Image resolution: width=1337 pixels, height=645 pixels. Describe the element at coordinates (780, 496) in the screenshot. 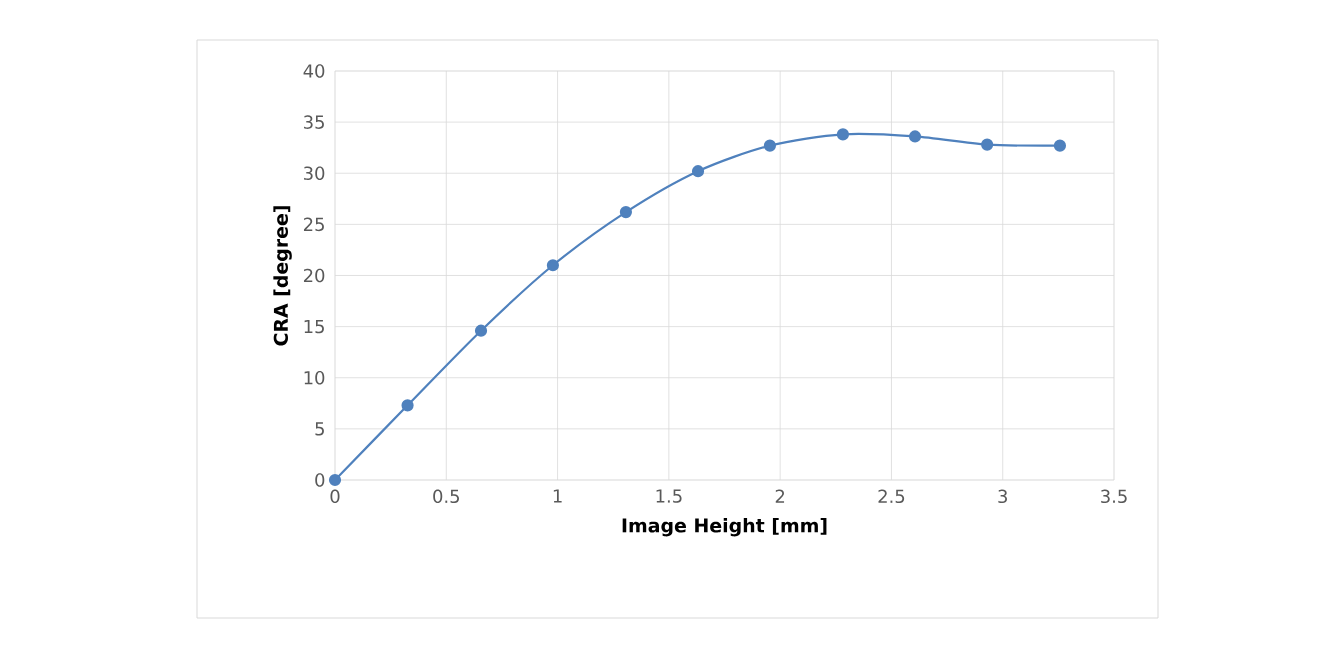

I see `x-tick-label: 2` at that location.